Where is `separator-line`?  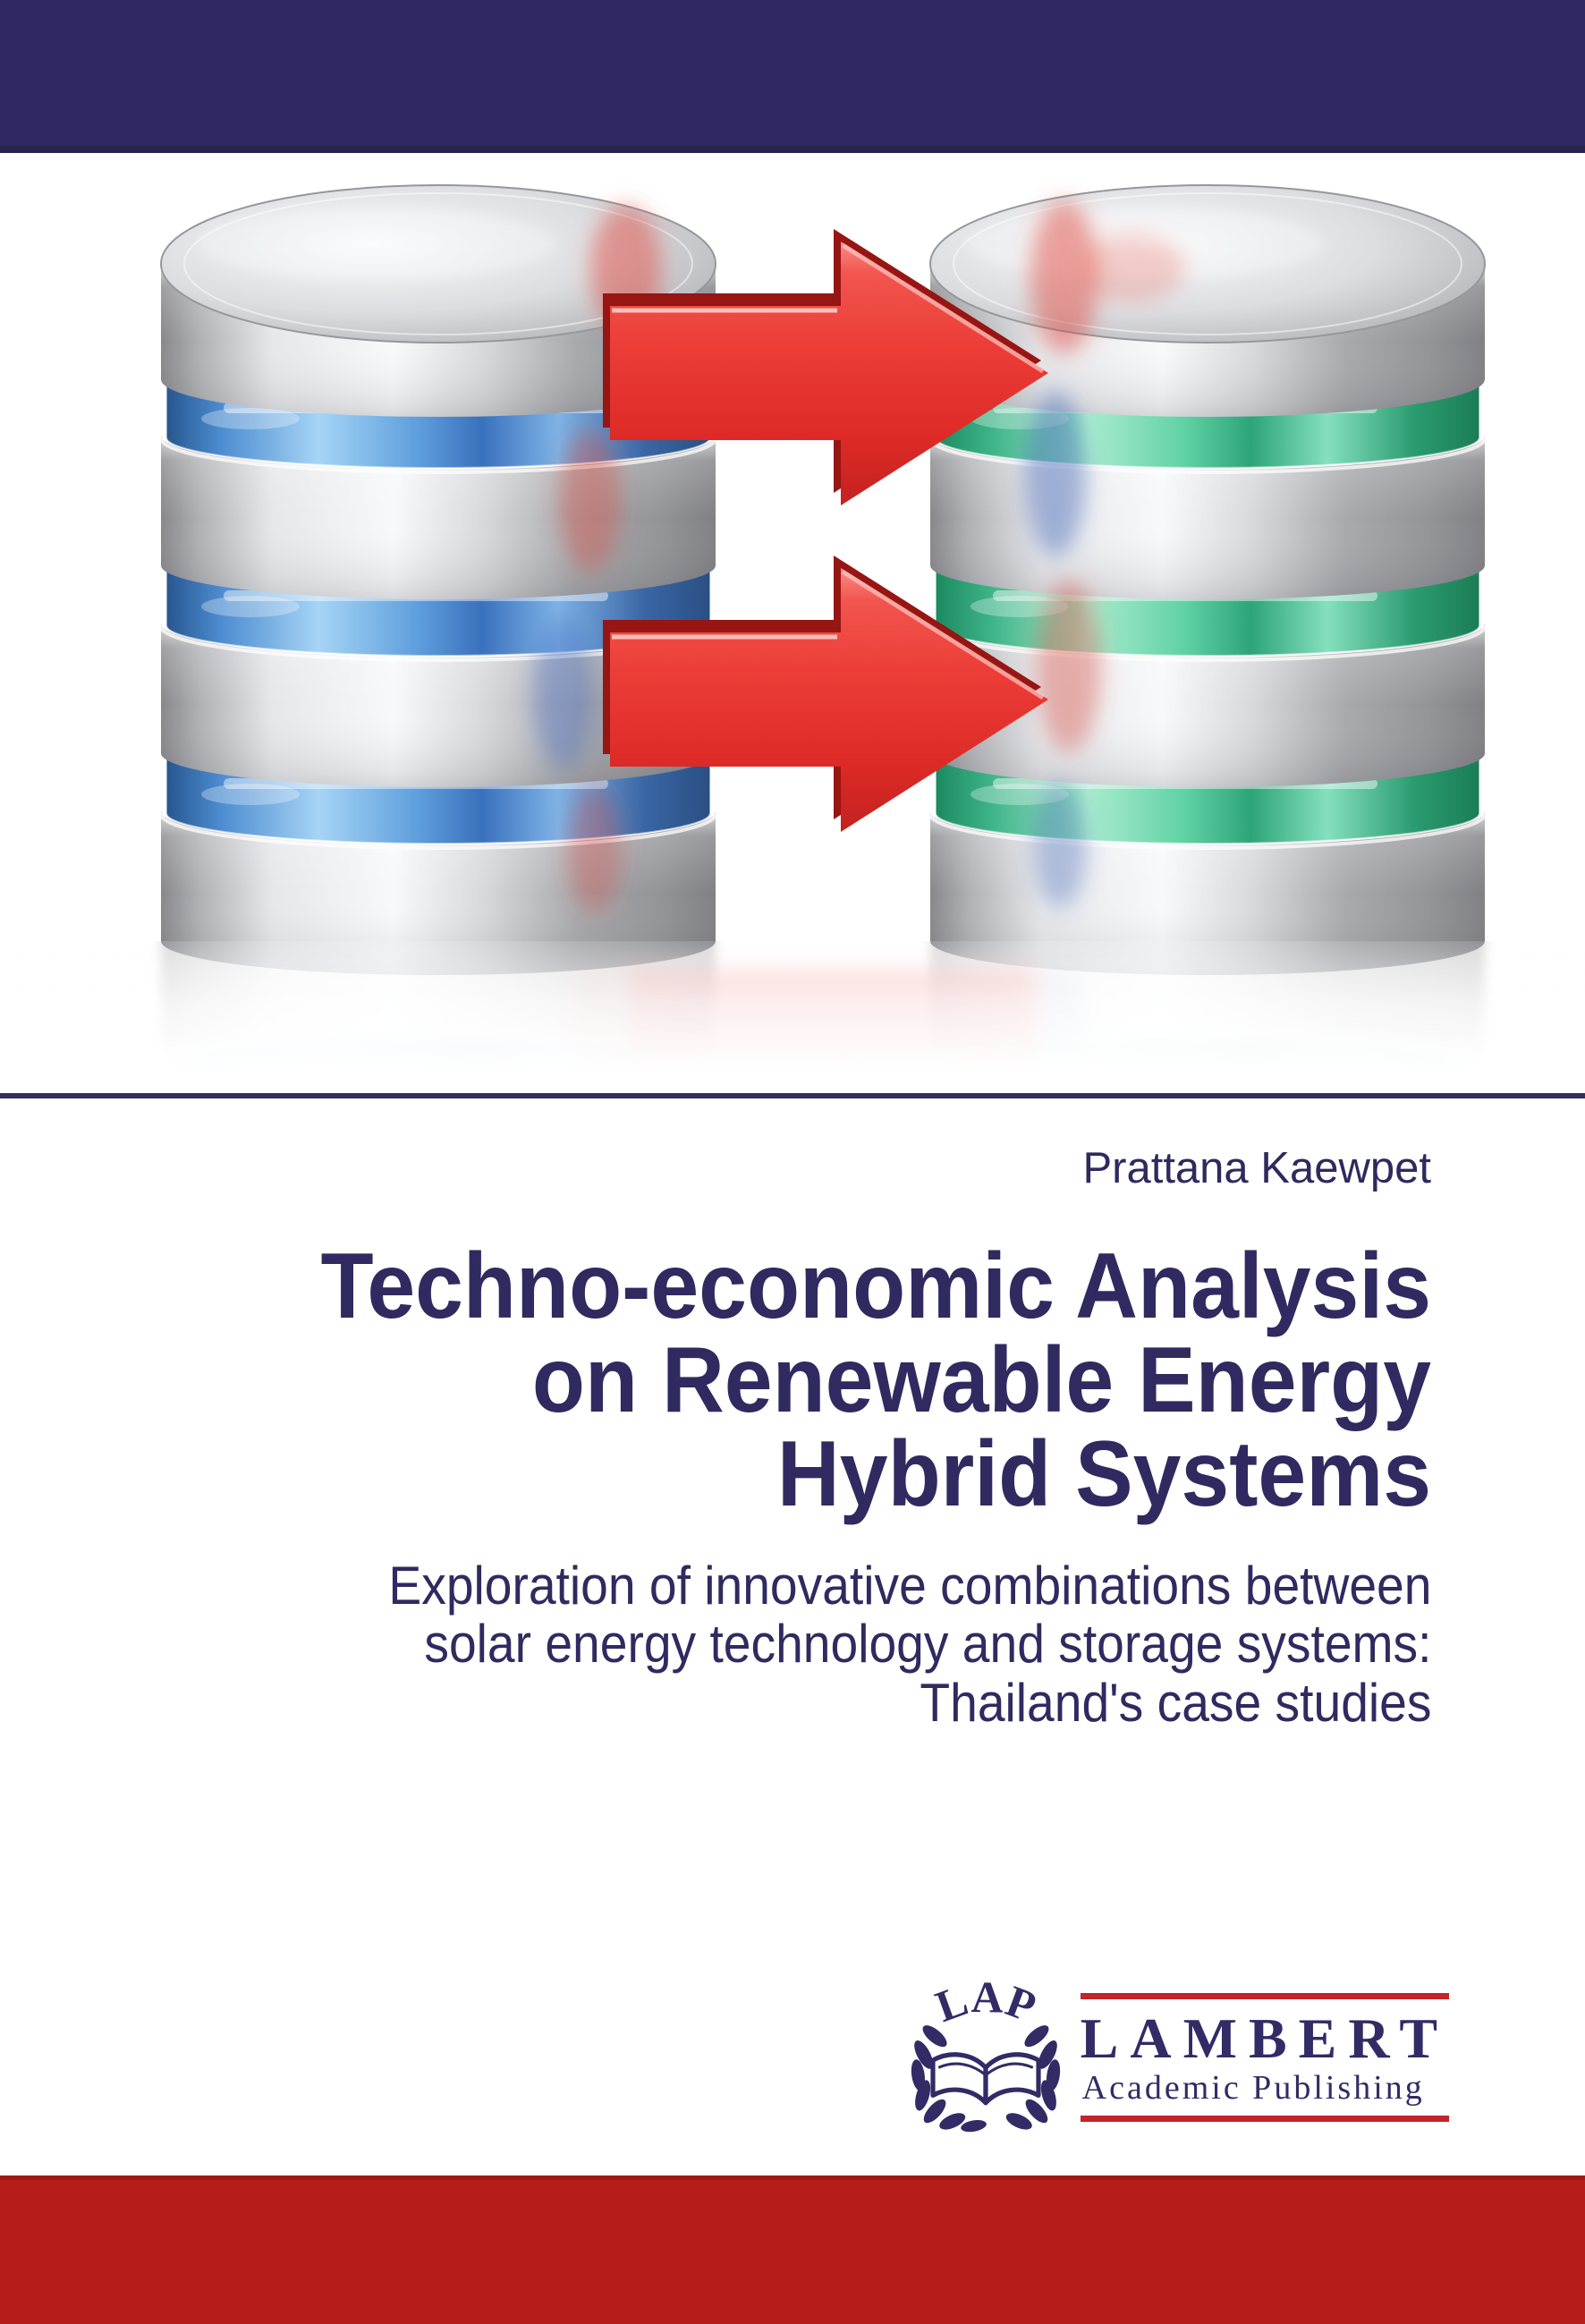
separator-line is located at coordinates (792, 1095).